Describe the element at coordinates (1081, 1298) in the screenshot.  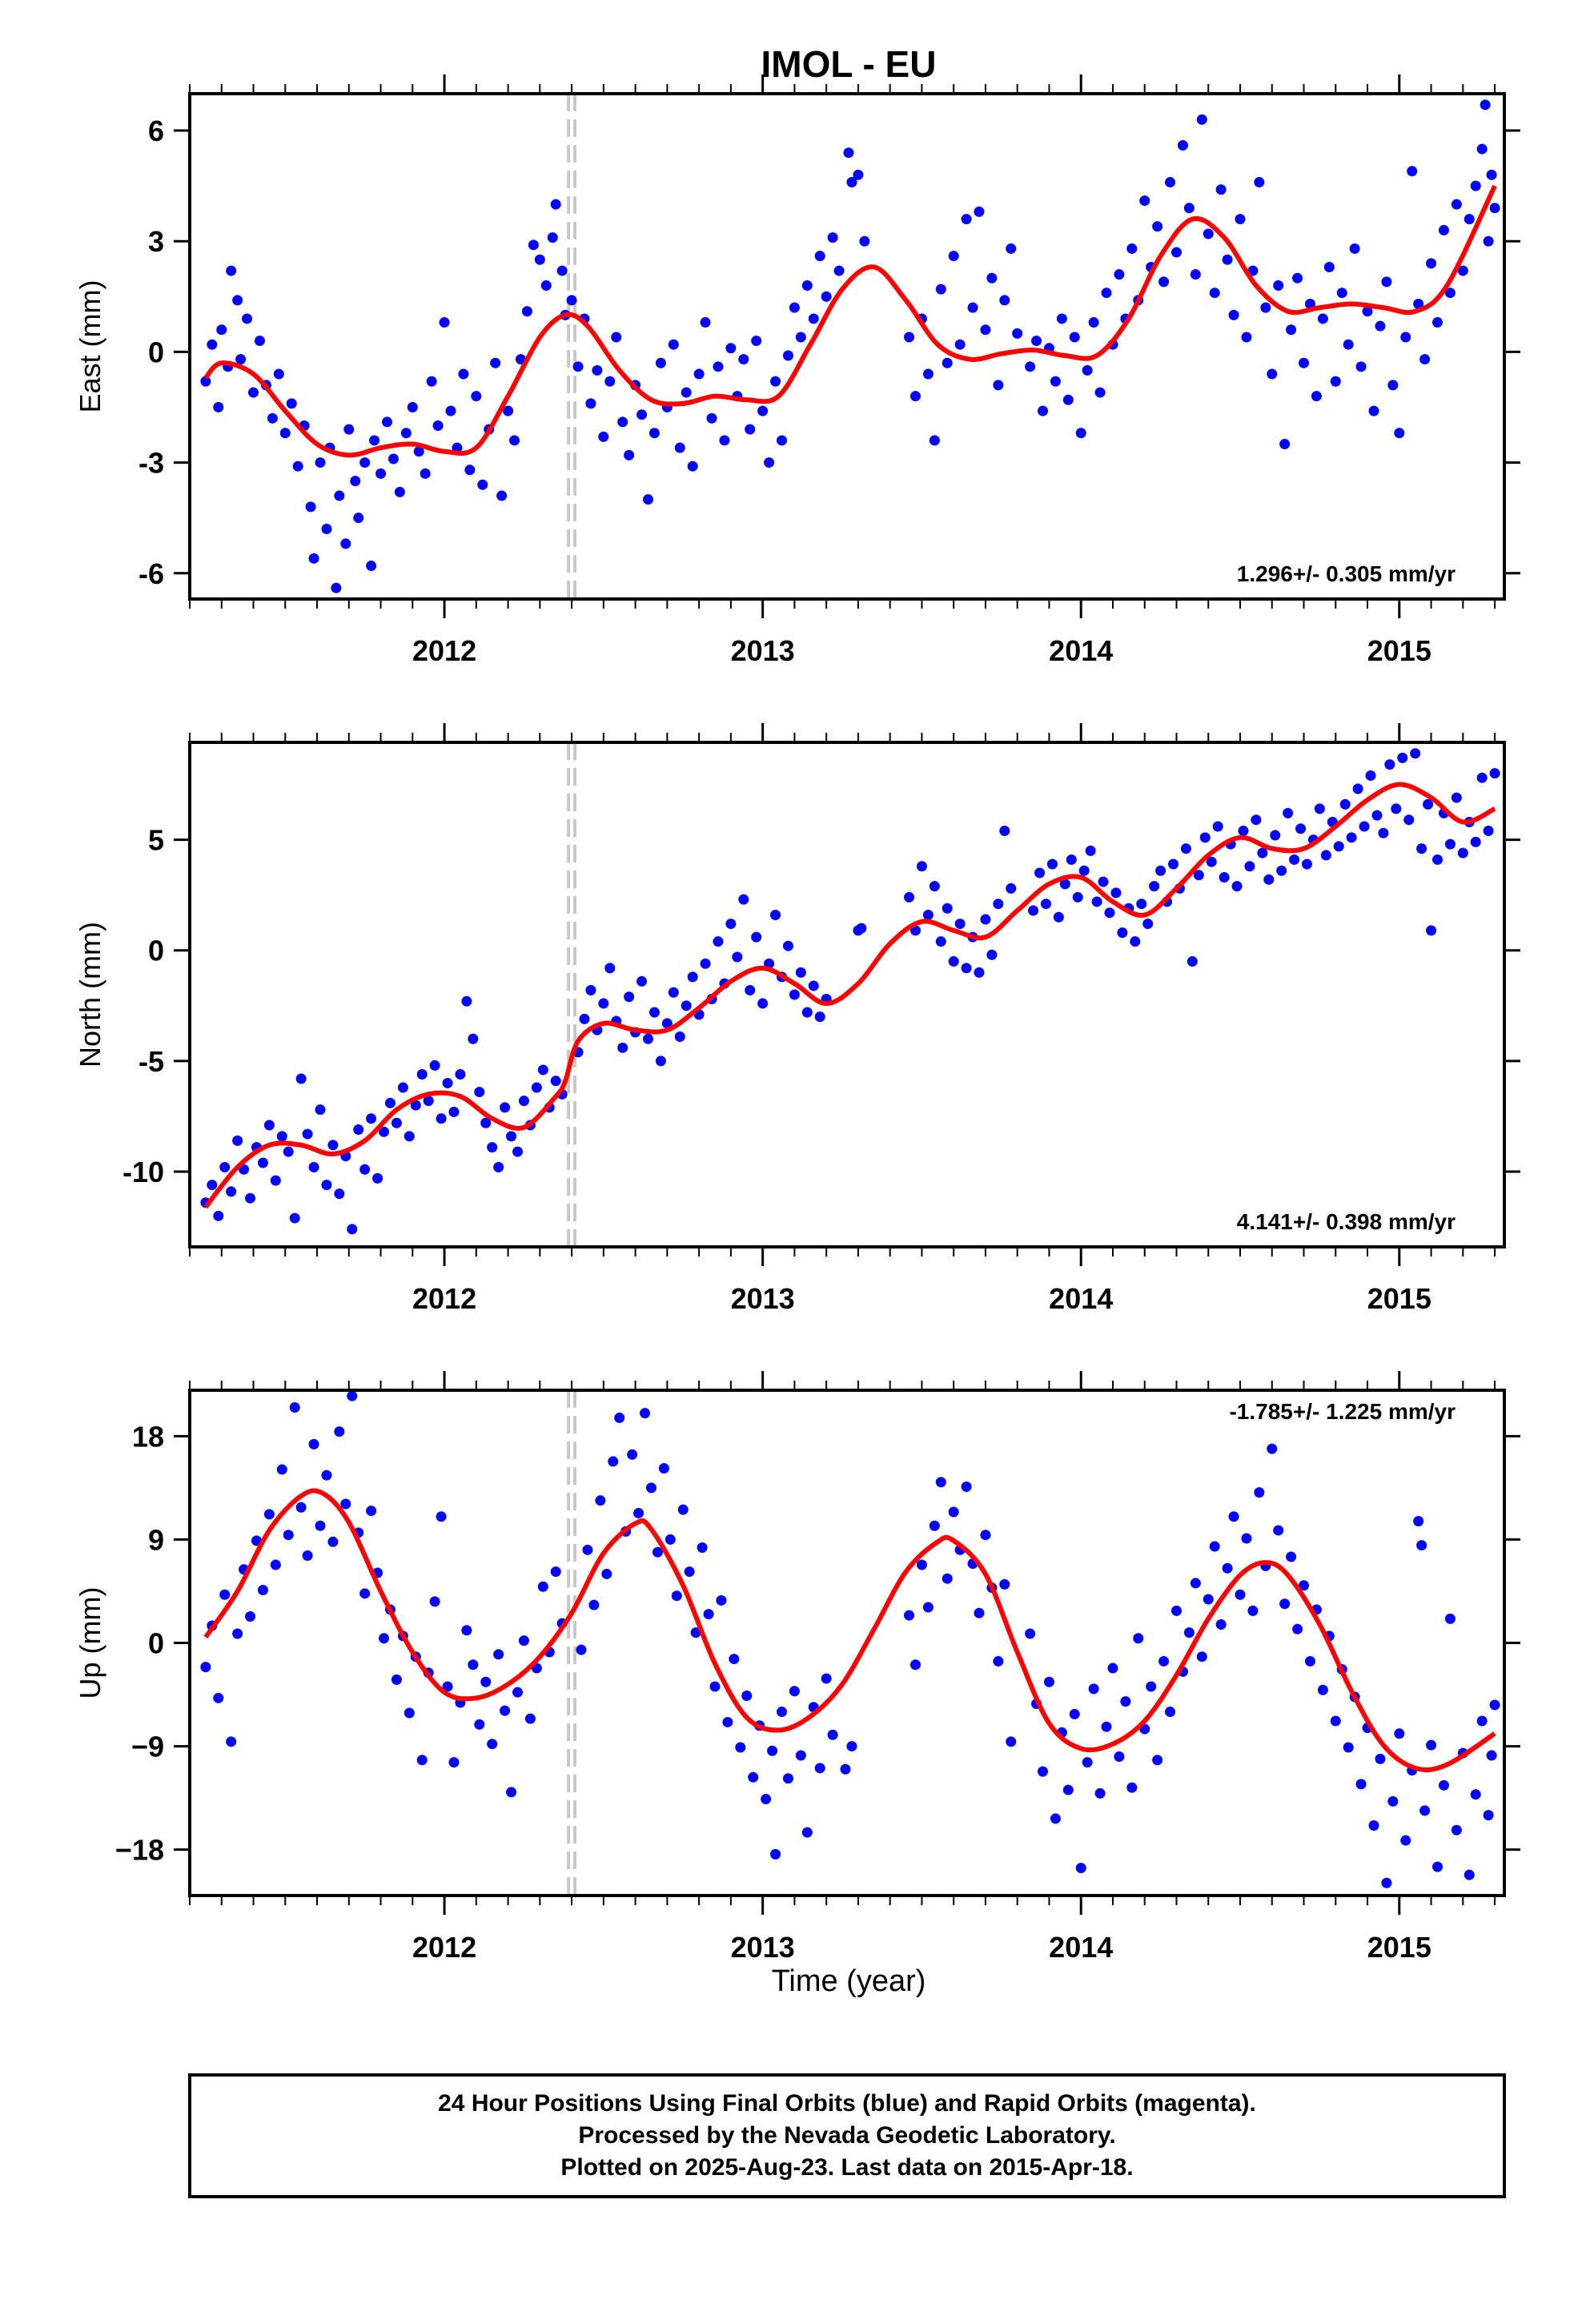
I see `x-tick-label: 2014` at that location.